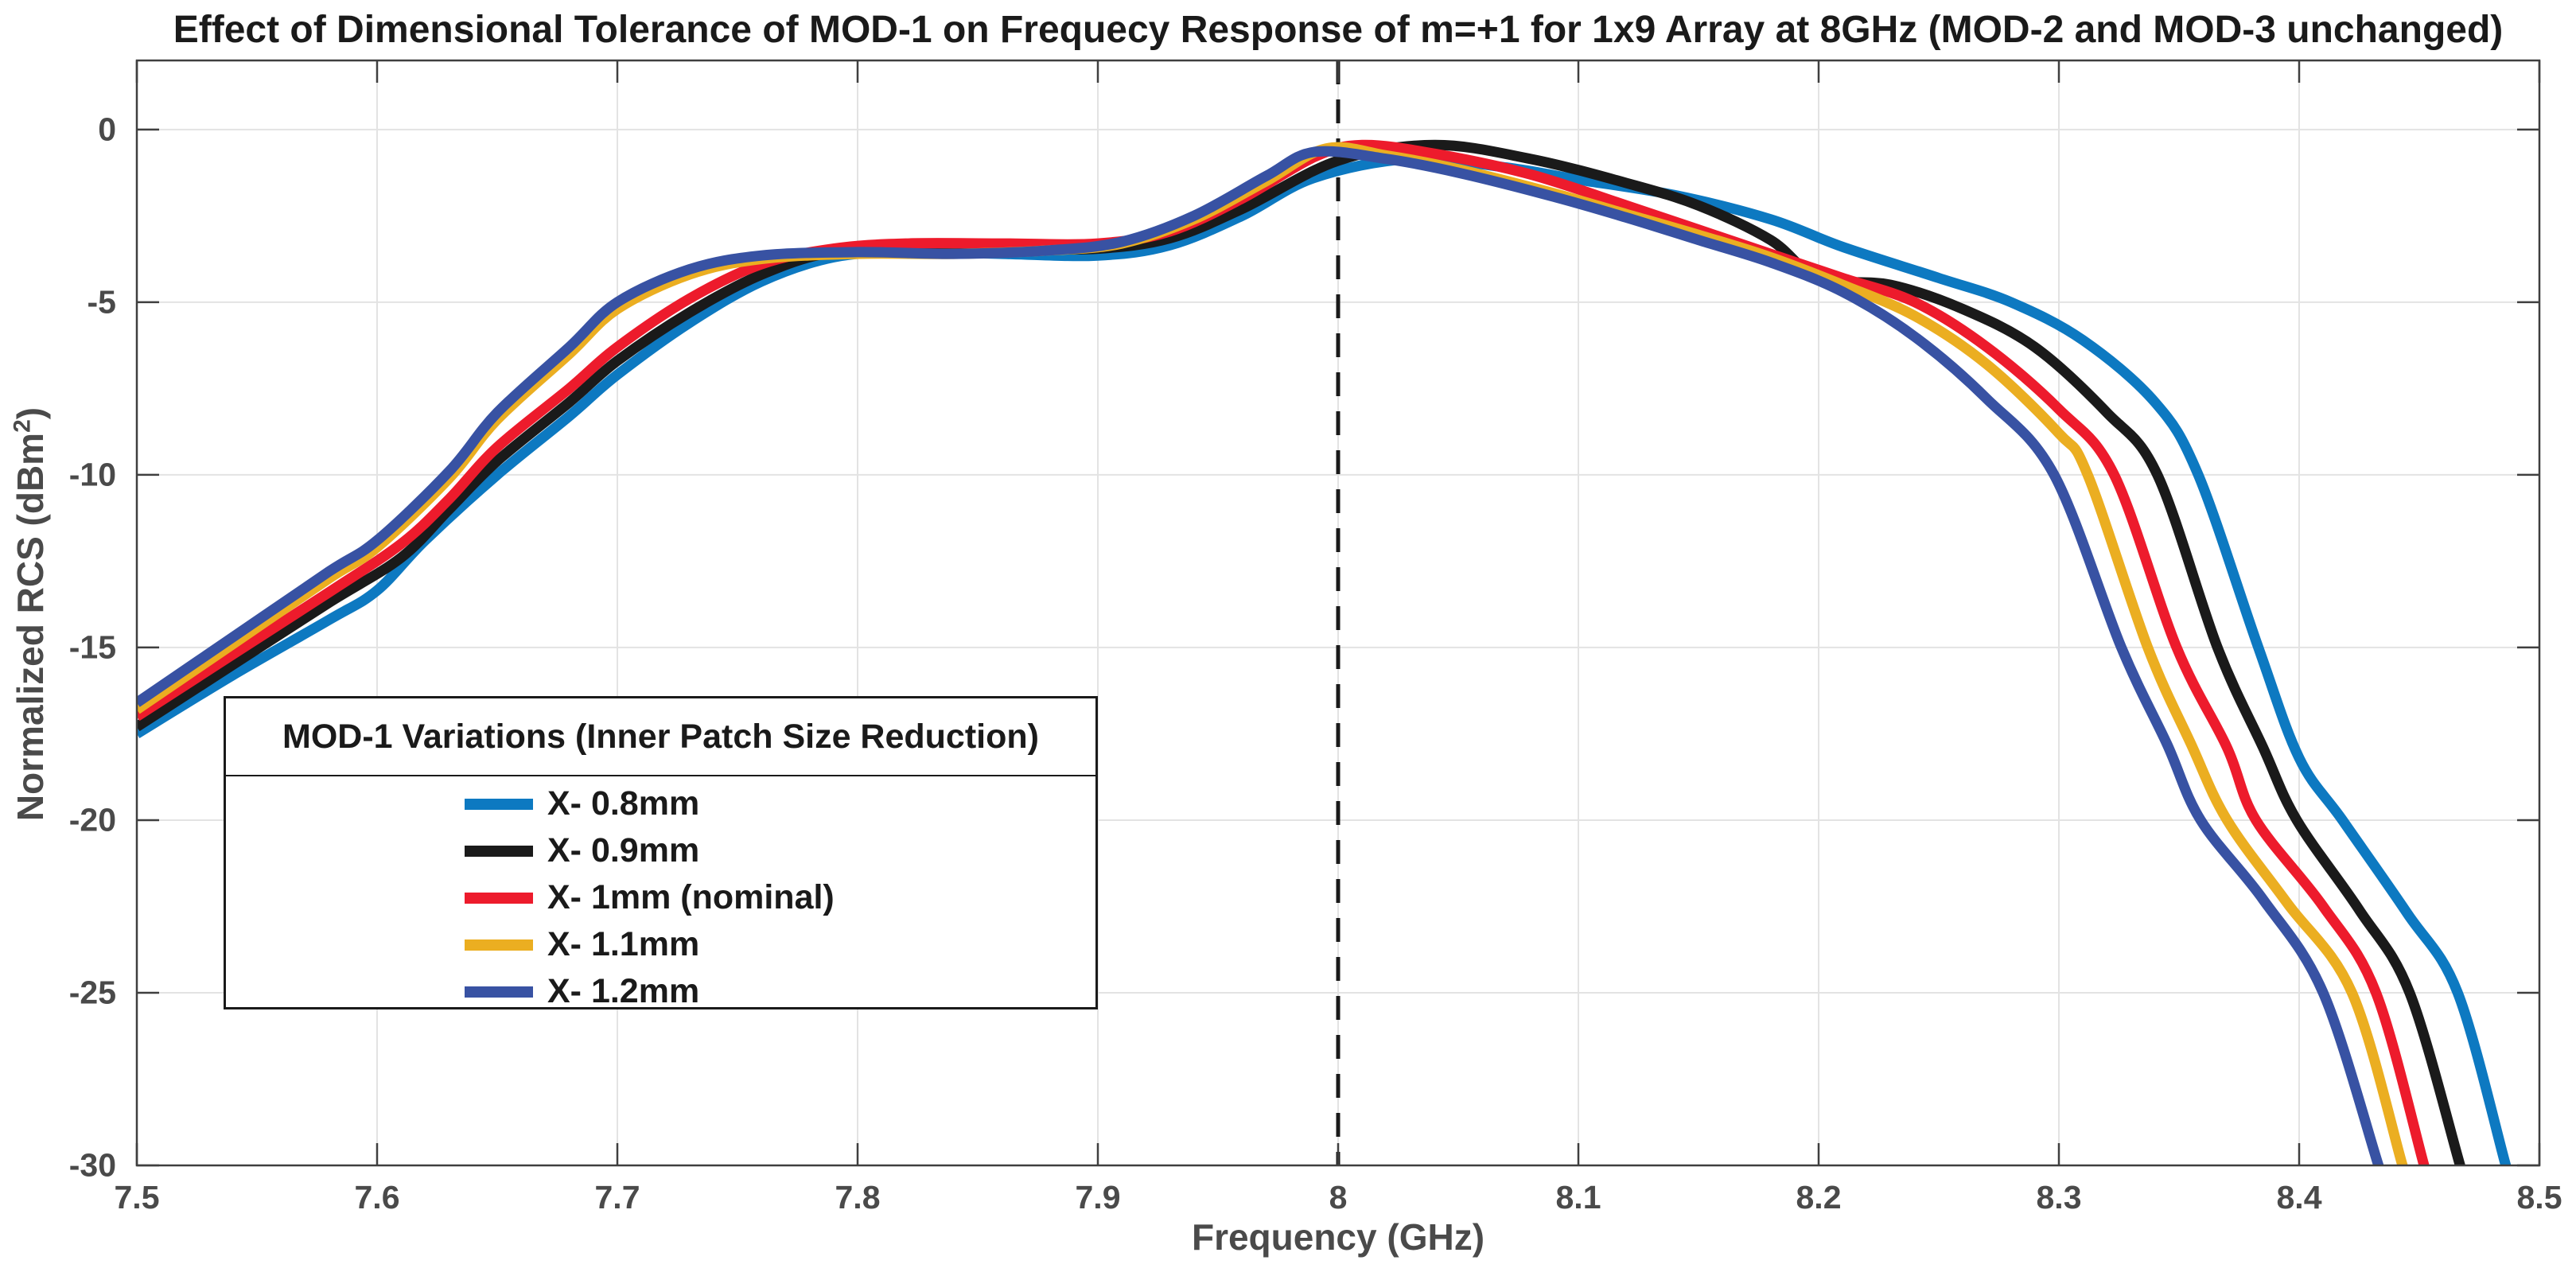 The image size is (2576, 1272). What do you see at coordinates (31, 413) in the screenshot?
I see `y-axis-label-close: )` at bounding box center [31, 413].